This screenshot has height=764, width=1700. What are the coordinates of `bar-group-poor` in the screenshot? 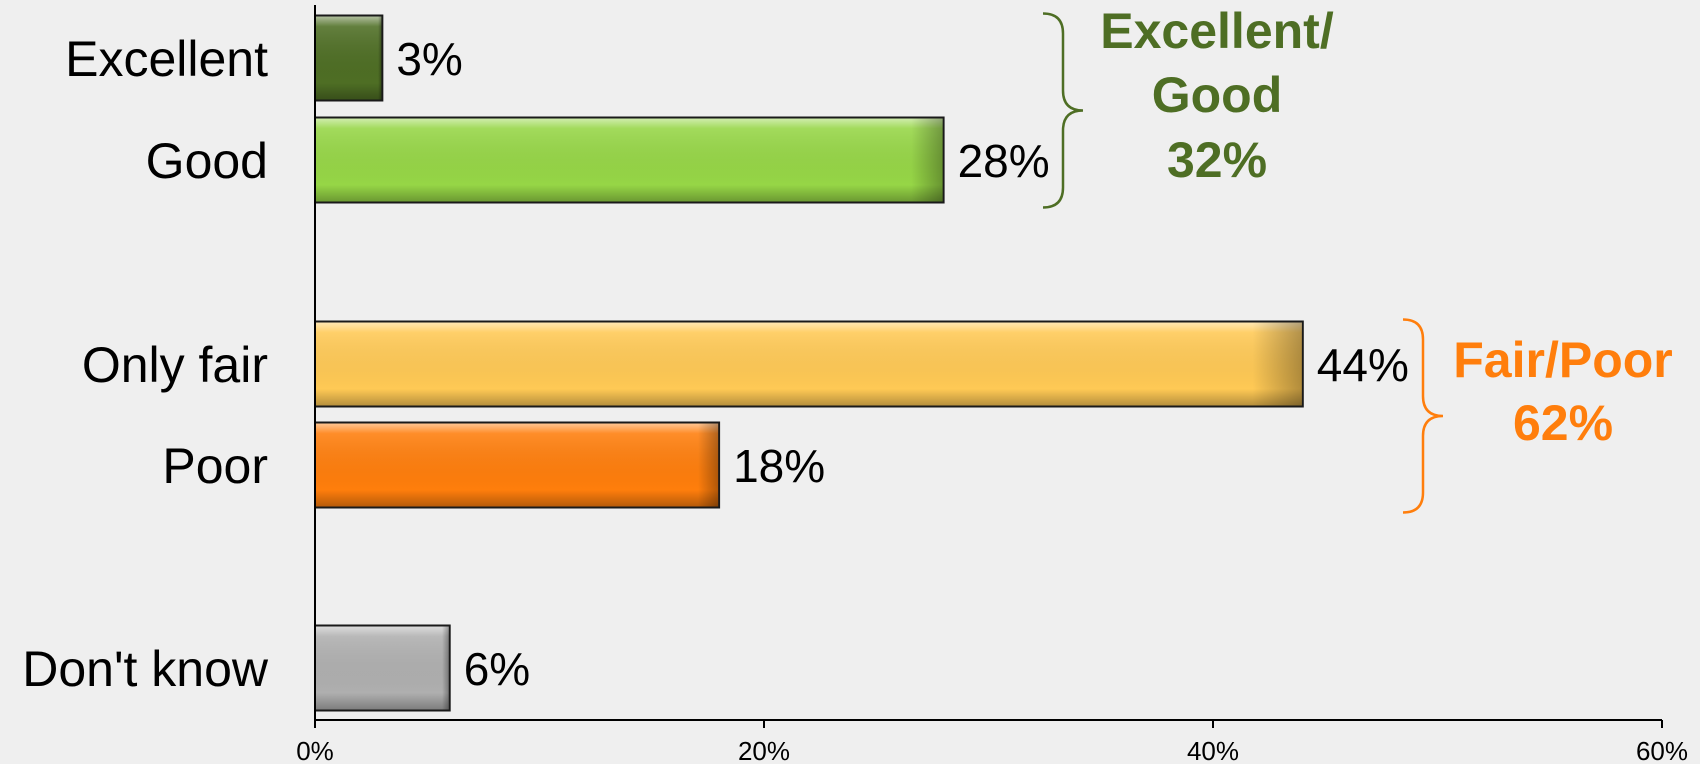 It's located at (517, 465).